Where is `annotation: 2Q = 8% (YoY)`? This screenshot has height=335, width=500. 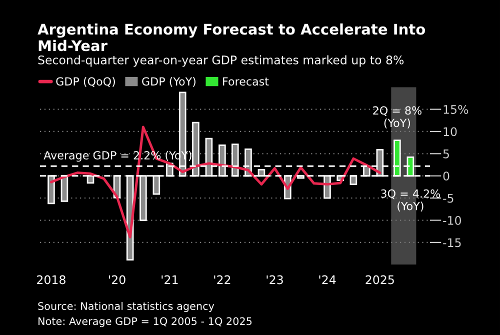
annotation: 2Q = 8% (YoY) is located at coordinates (397, 117).